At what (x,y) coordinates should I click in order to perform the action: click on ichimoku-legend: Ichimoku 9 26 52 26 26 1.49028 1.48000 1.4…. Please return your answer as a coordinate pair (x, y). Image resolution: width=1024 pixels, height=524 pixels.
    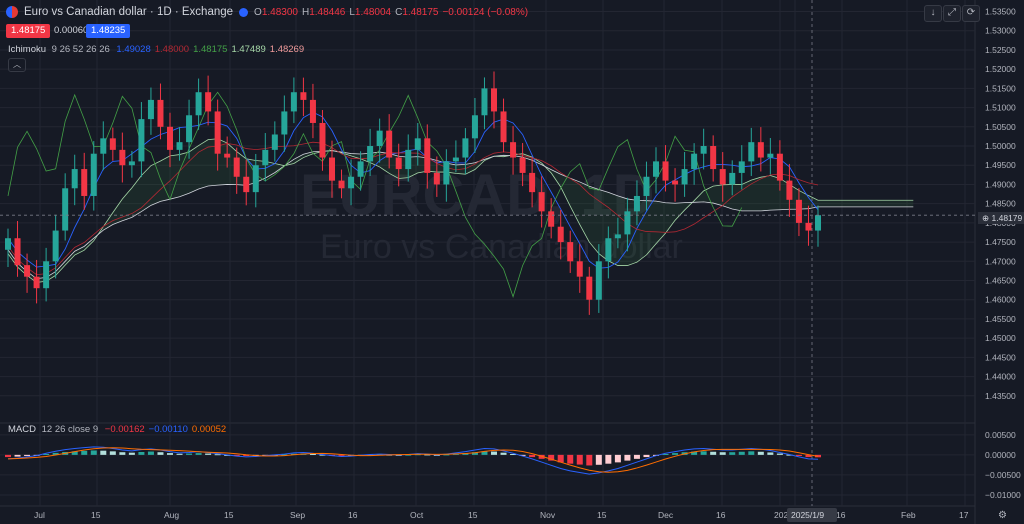
    Looking at the image, I should click on (158, 49).